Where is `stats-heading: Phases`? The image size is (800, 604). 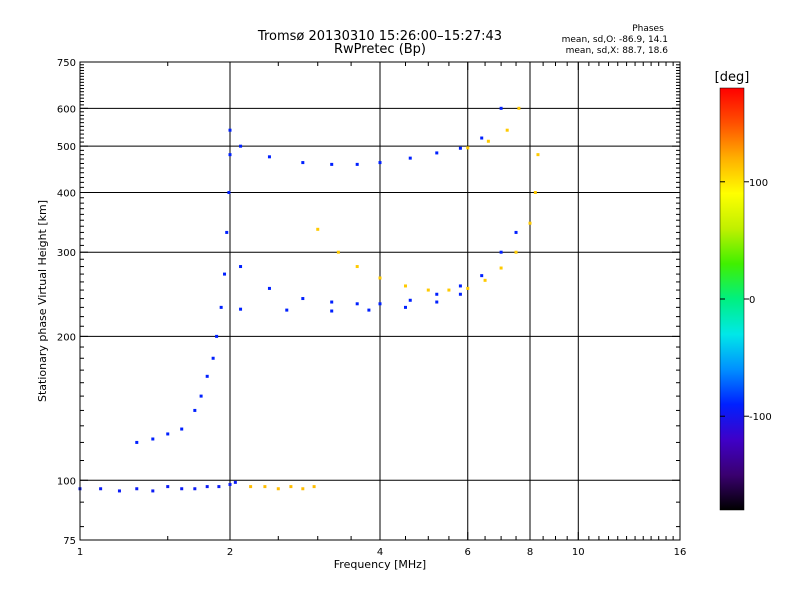 stats-heading: Phases is located at coordinates (648, 29).